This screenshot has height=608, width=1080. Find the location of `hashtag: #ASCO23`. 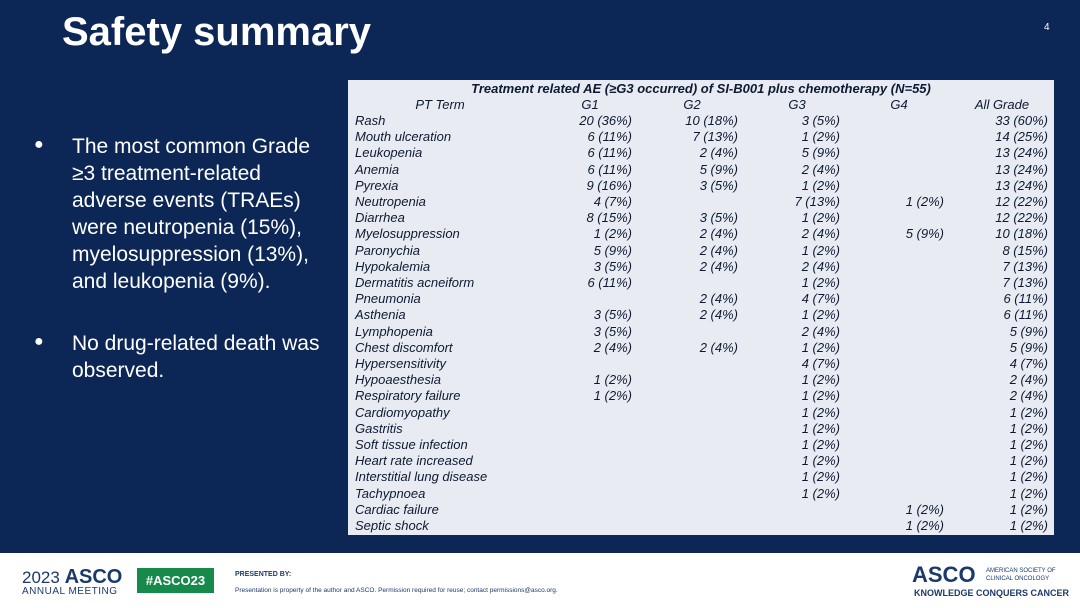

hashtag: #ASCO23 is located at coordinates (175, 580).